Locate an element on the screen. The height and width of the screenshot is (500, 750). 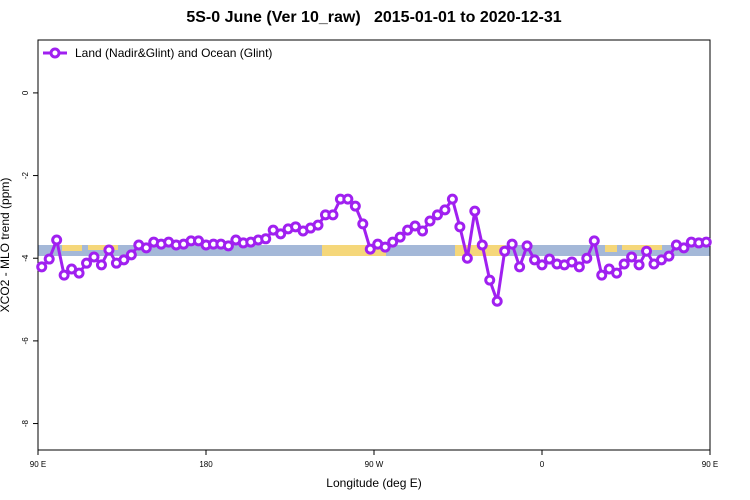
y-tick-label: -2 is located at coordinates (25, 175).